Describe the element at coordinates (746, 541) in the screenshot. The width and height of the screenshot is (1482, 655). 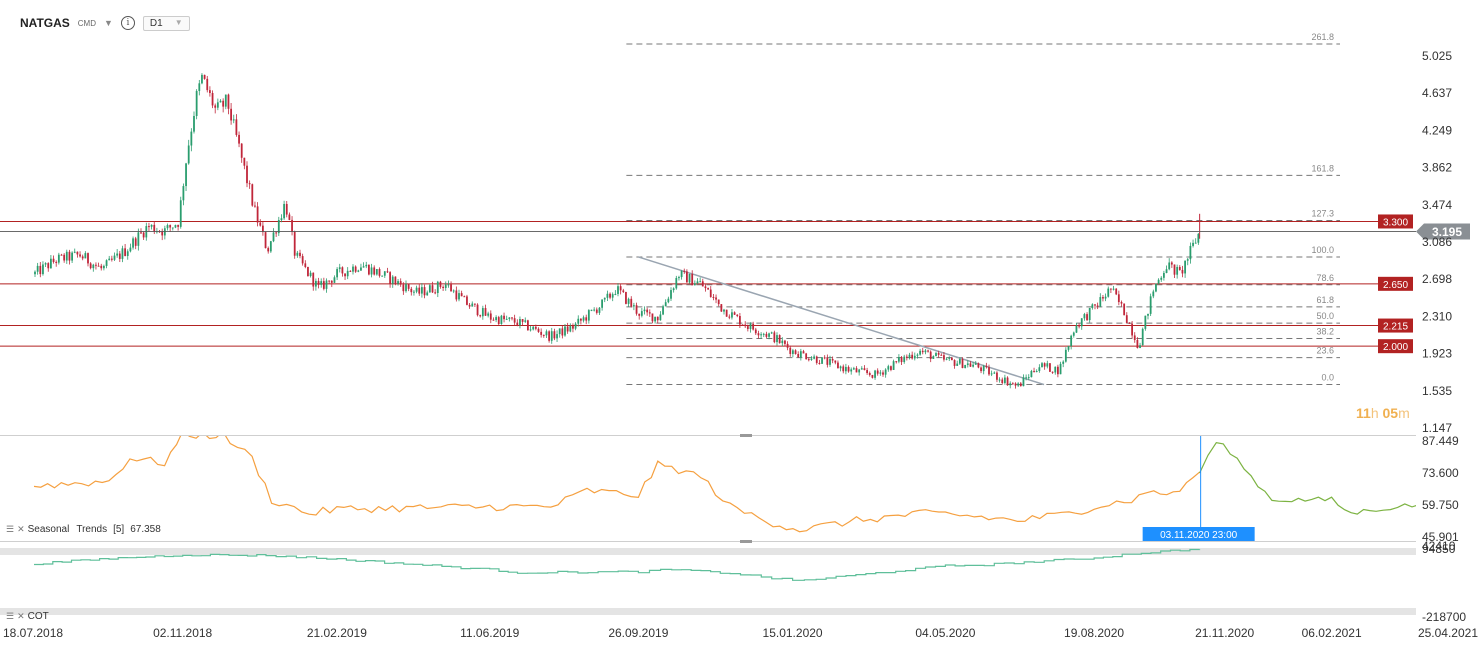
I see `pane-resize-handle` at that location.